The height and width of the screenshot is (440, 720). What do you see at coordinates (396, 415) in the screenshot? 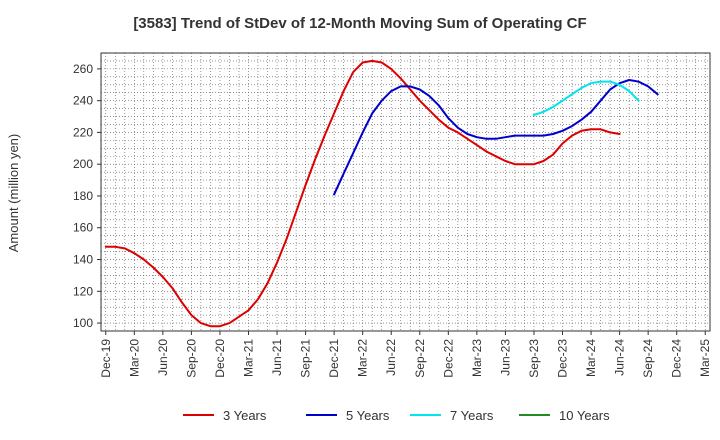
I see `legend: 3 Years 5 Years 7 Years 10 Years` at bounding box center [396, 415].